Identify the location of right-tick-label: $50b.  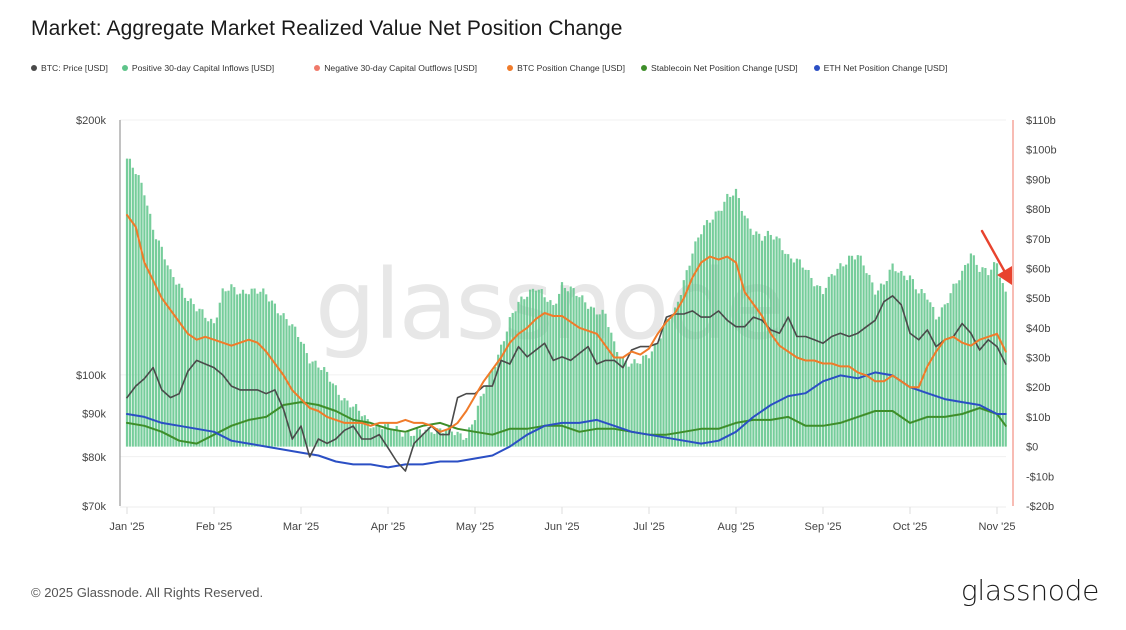
(1038, 299).